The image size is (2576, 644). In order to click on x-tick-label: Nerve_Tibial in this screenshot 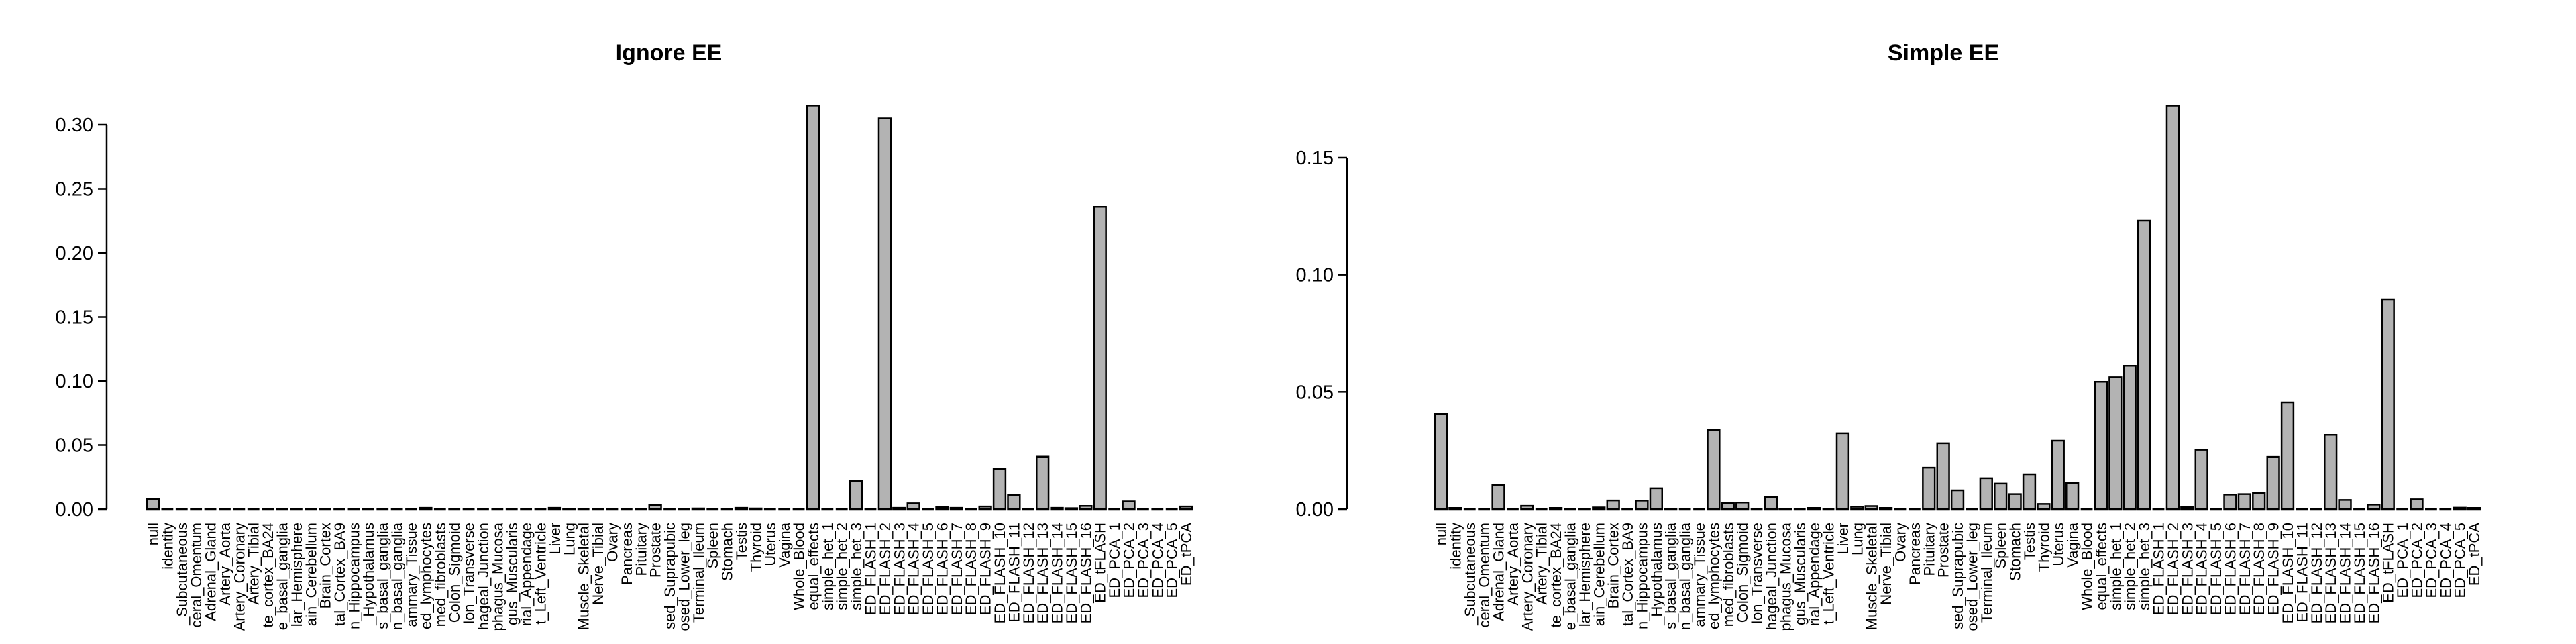, I will do `click(1886, 564)`.